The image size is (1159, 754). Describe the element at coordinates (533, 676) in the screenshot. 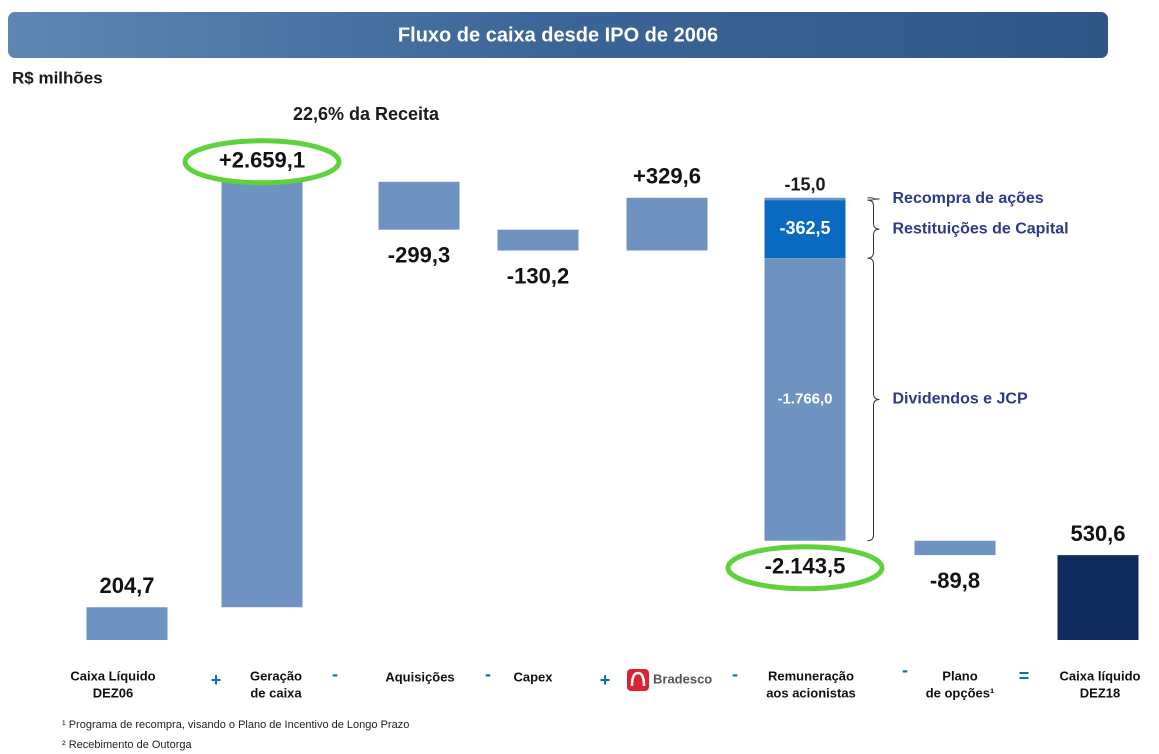

I see `category-label: Capex` at that location.